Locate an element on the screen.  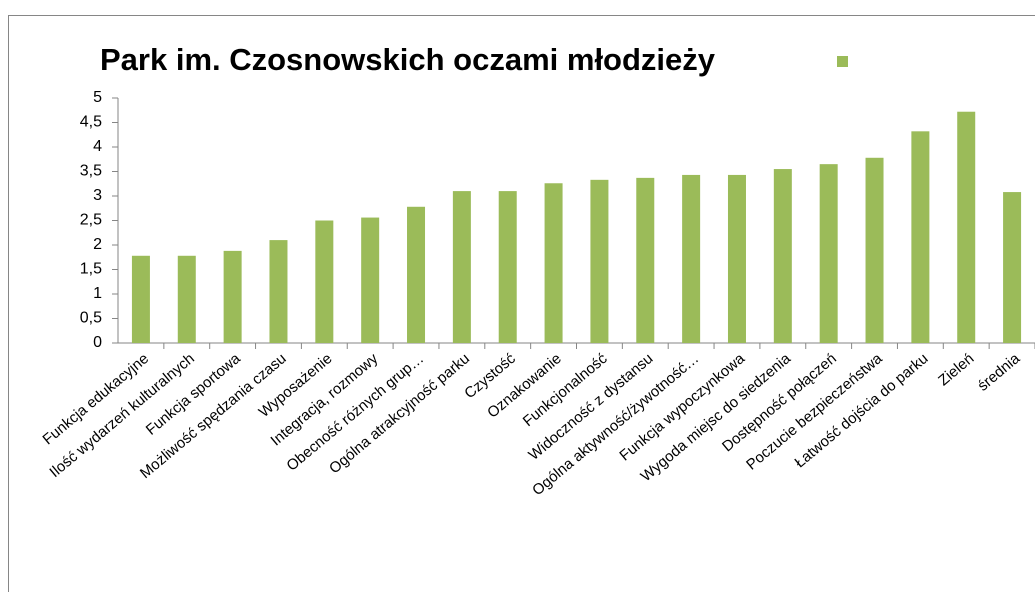
y-tick-label: 2,5 is located at coordinates (91, 220).